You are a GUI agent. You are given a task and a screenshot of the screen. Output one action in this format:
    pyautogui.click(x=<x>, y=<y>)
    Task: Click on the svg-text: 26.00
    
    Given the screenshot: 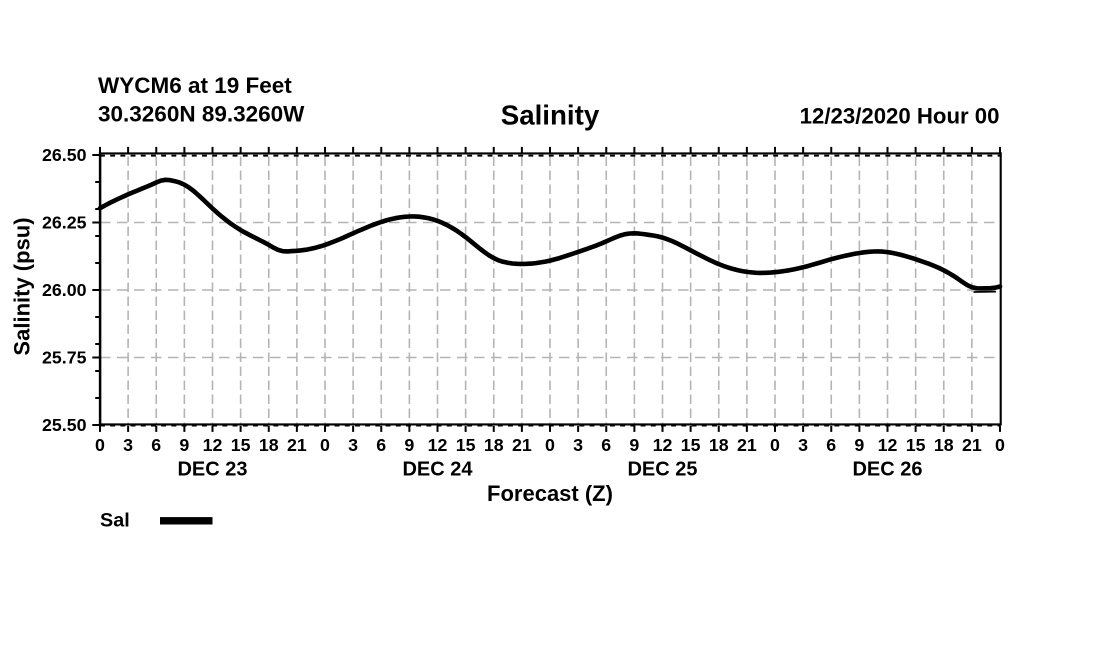 What is the action you would take?
    pyautogui.click(x=64, y=290)
    